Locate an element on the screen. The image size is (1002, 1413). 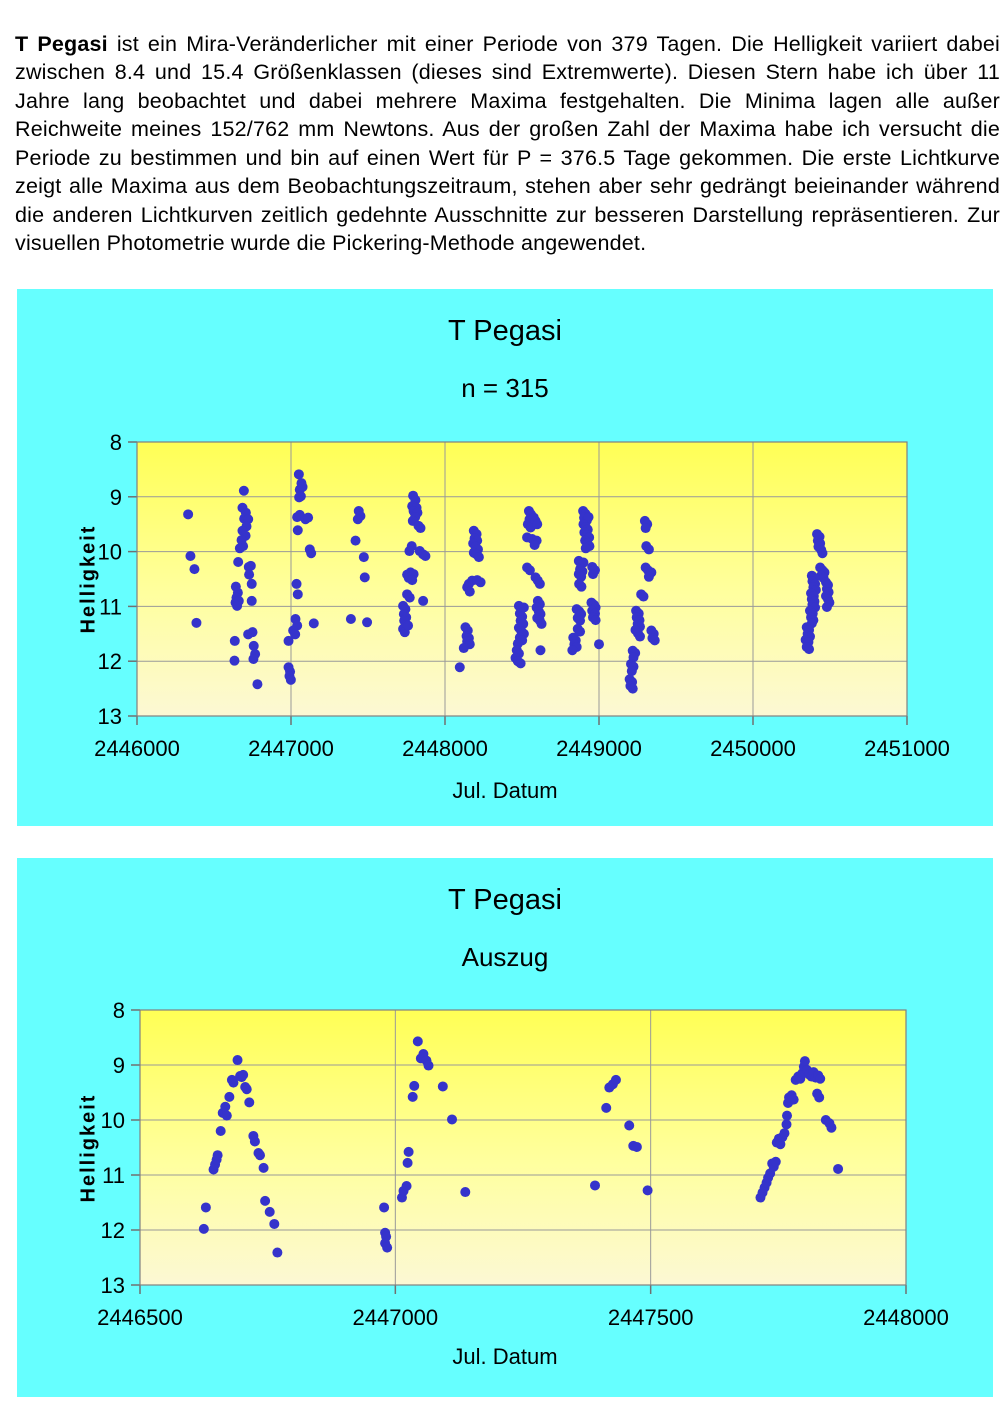
x-tick-label: 2446500 is located at coordinates (140, 1317).